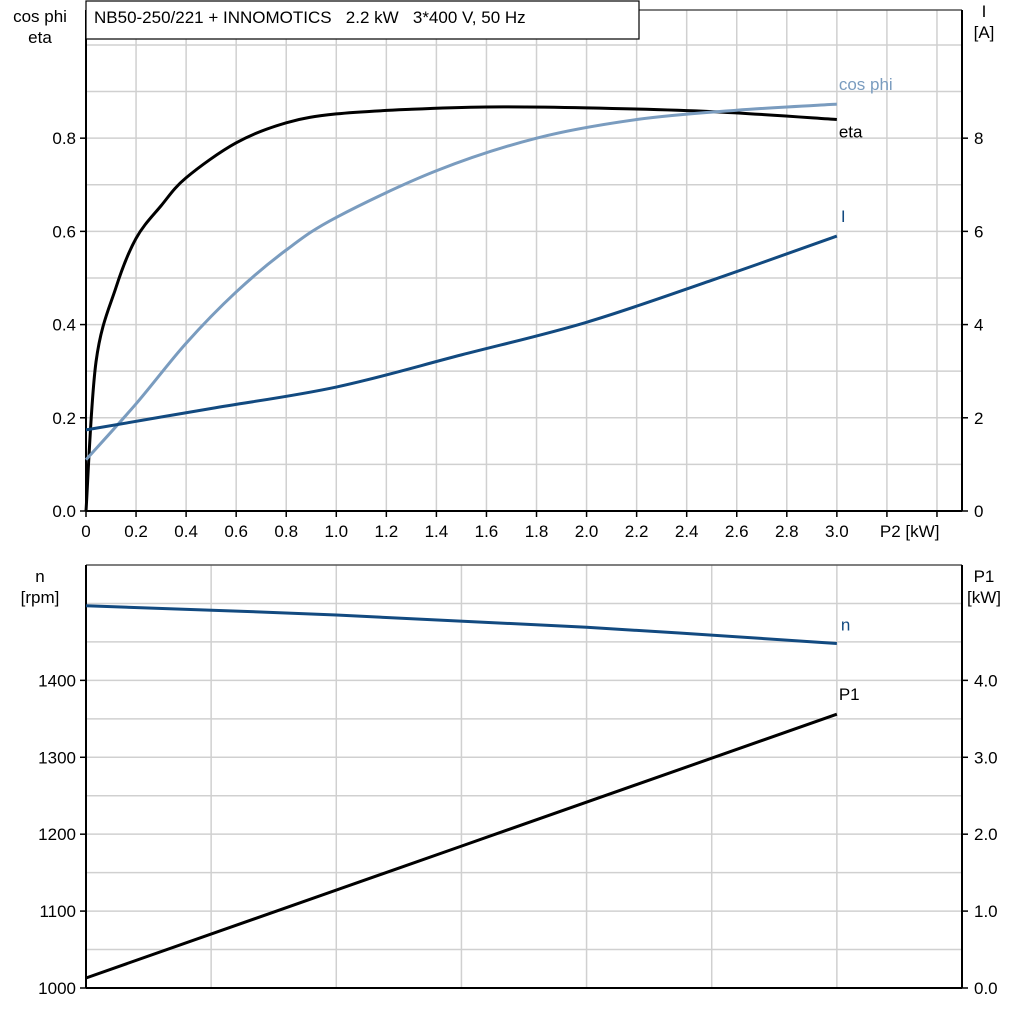 This screenshot has height=1029, width=1024. I want to click on y-axis-label-right: [A], so click(984, 32).